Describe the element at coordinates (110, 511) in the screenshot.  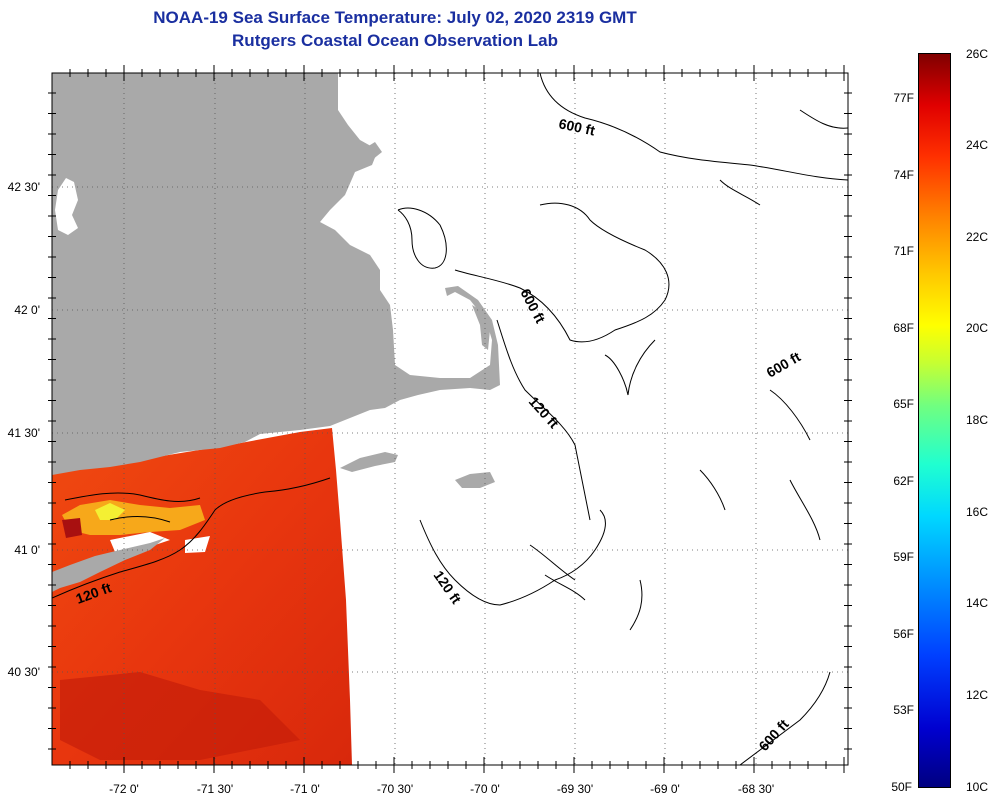
I see `sst-yellow-patch` at that location.